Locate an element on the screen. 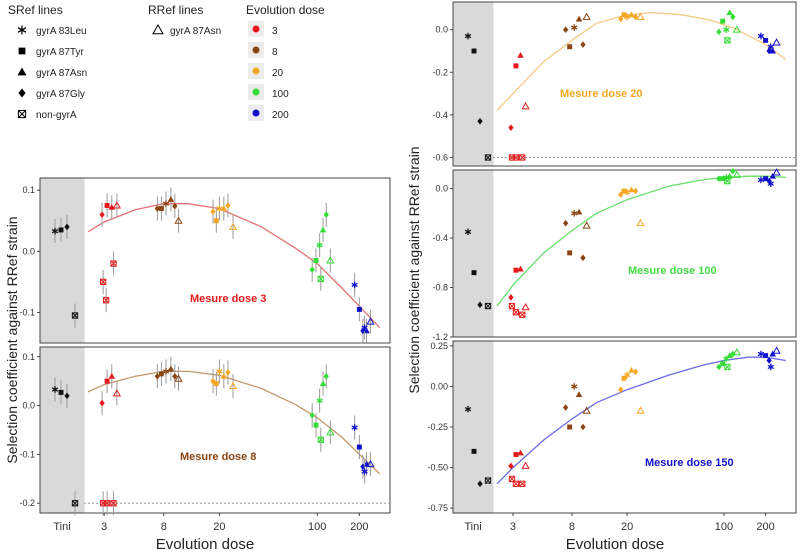  panel-title: Mesure dose 3 is located at coordinates (228, 299).